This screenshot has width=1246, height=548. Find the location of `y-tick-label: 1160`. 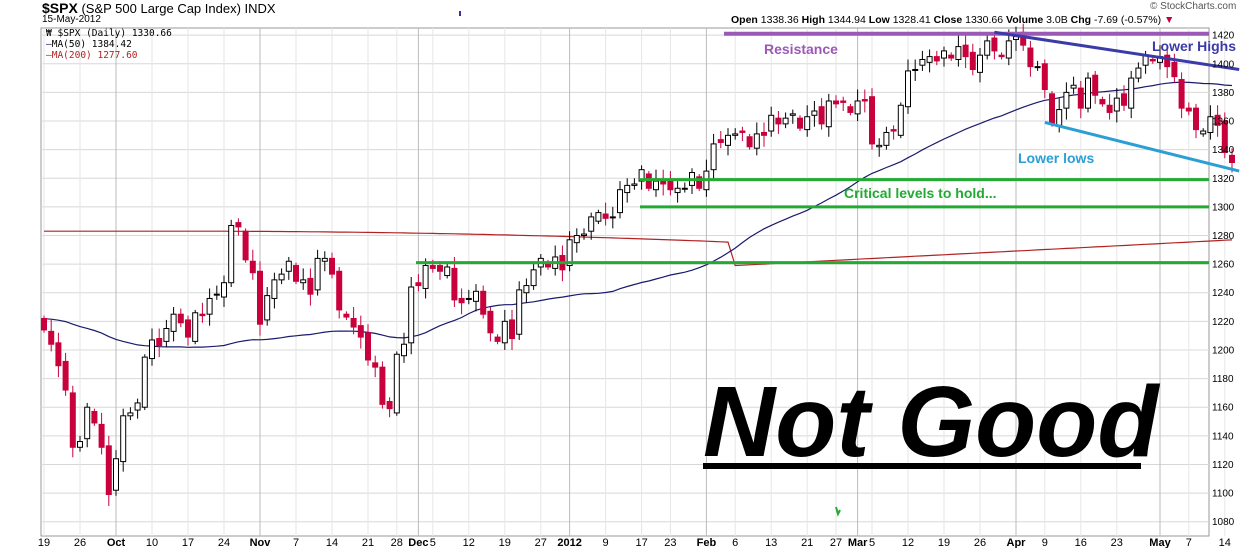

y-tick-label: 1160 is located at coordinates (1223, 408).